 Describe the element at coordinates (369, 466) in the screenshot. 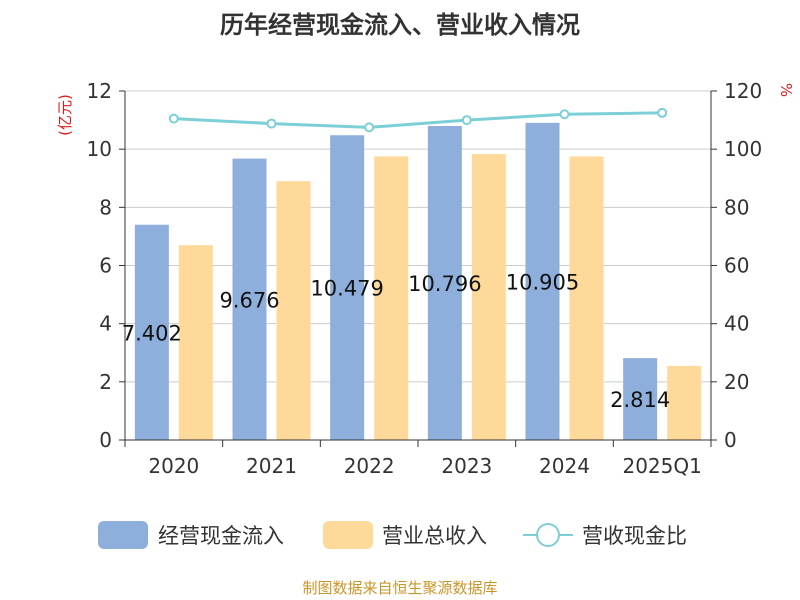

I see `x-tick-label: 2022` at that location.